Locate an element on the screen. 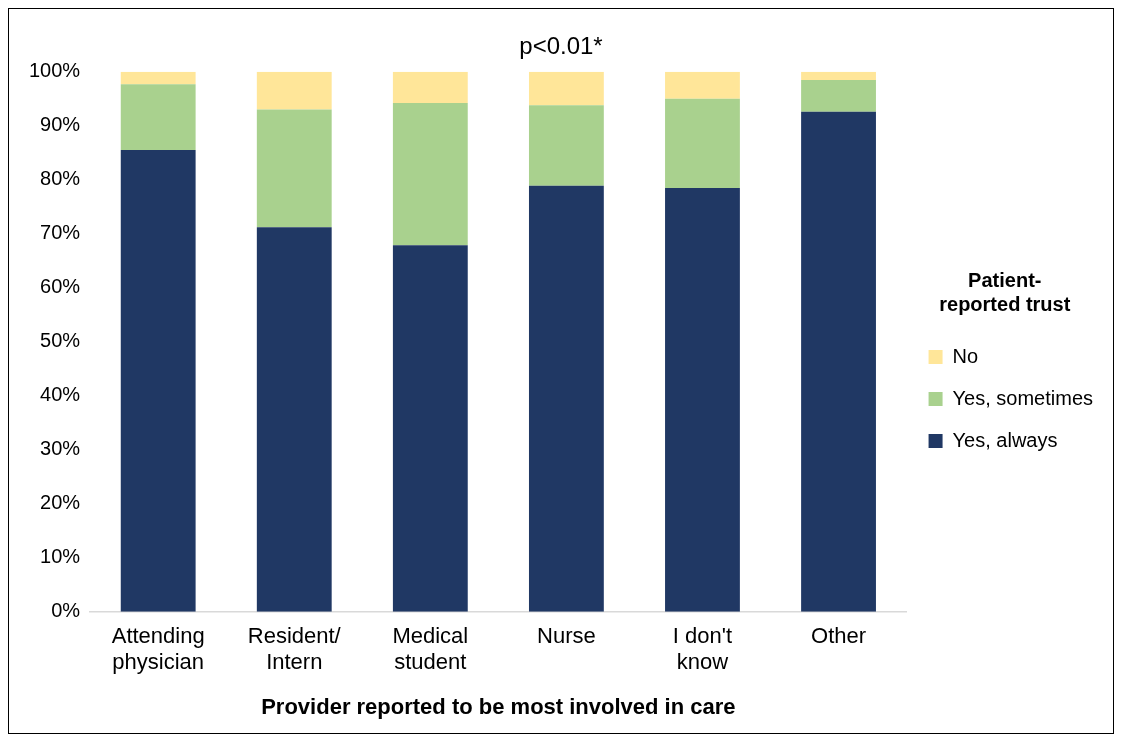  y-tick-label: 10% is located at coordinates (60, 556).